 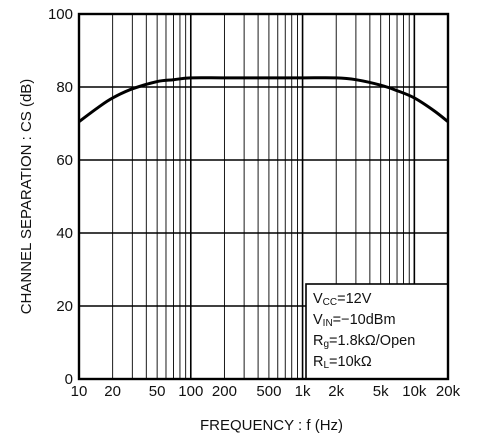 I want to click on condition-line: Rg=1.8kΩ/Open, so click(x=364, y=341).